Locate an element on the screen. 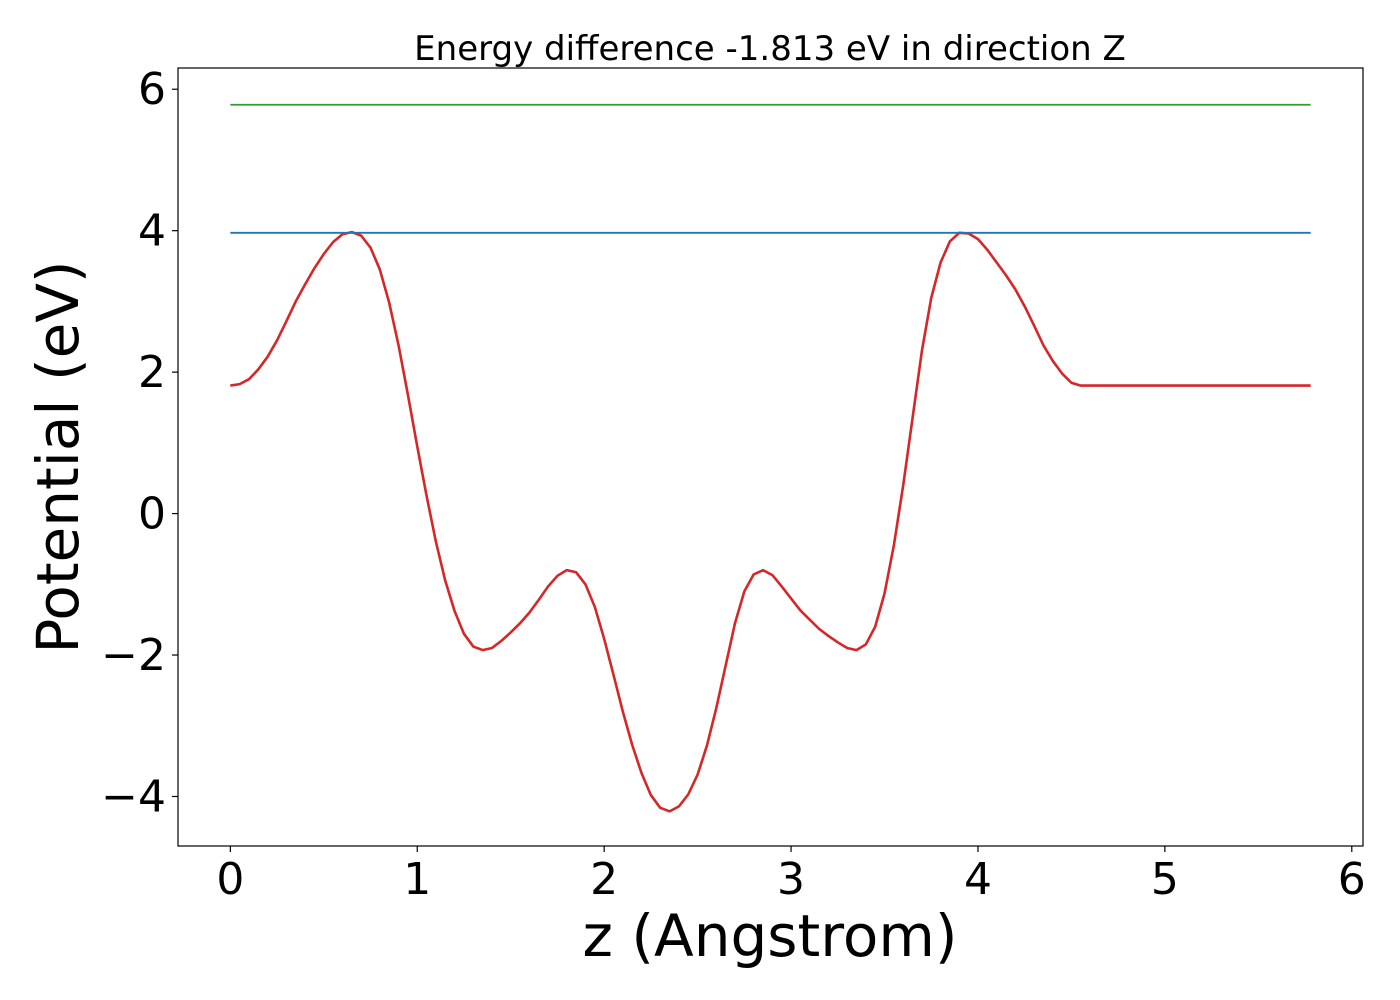 The image size is (1400, 1000). x-tick-label: 1 is located at coordinates (417, 879).